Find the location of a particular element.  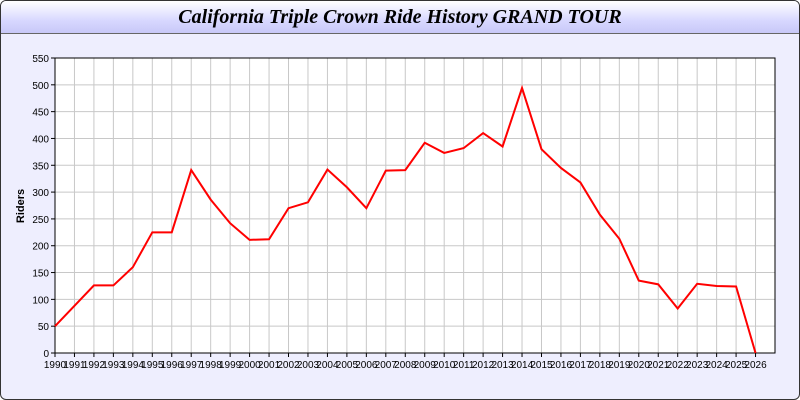

x-tick-label: 2018 is located at coordinates (600, 365).